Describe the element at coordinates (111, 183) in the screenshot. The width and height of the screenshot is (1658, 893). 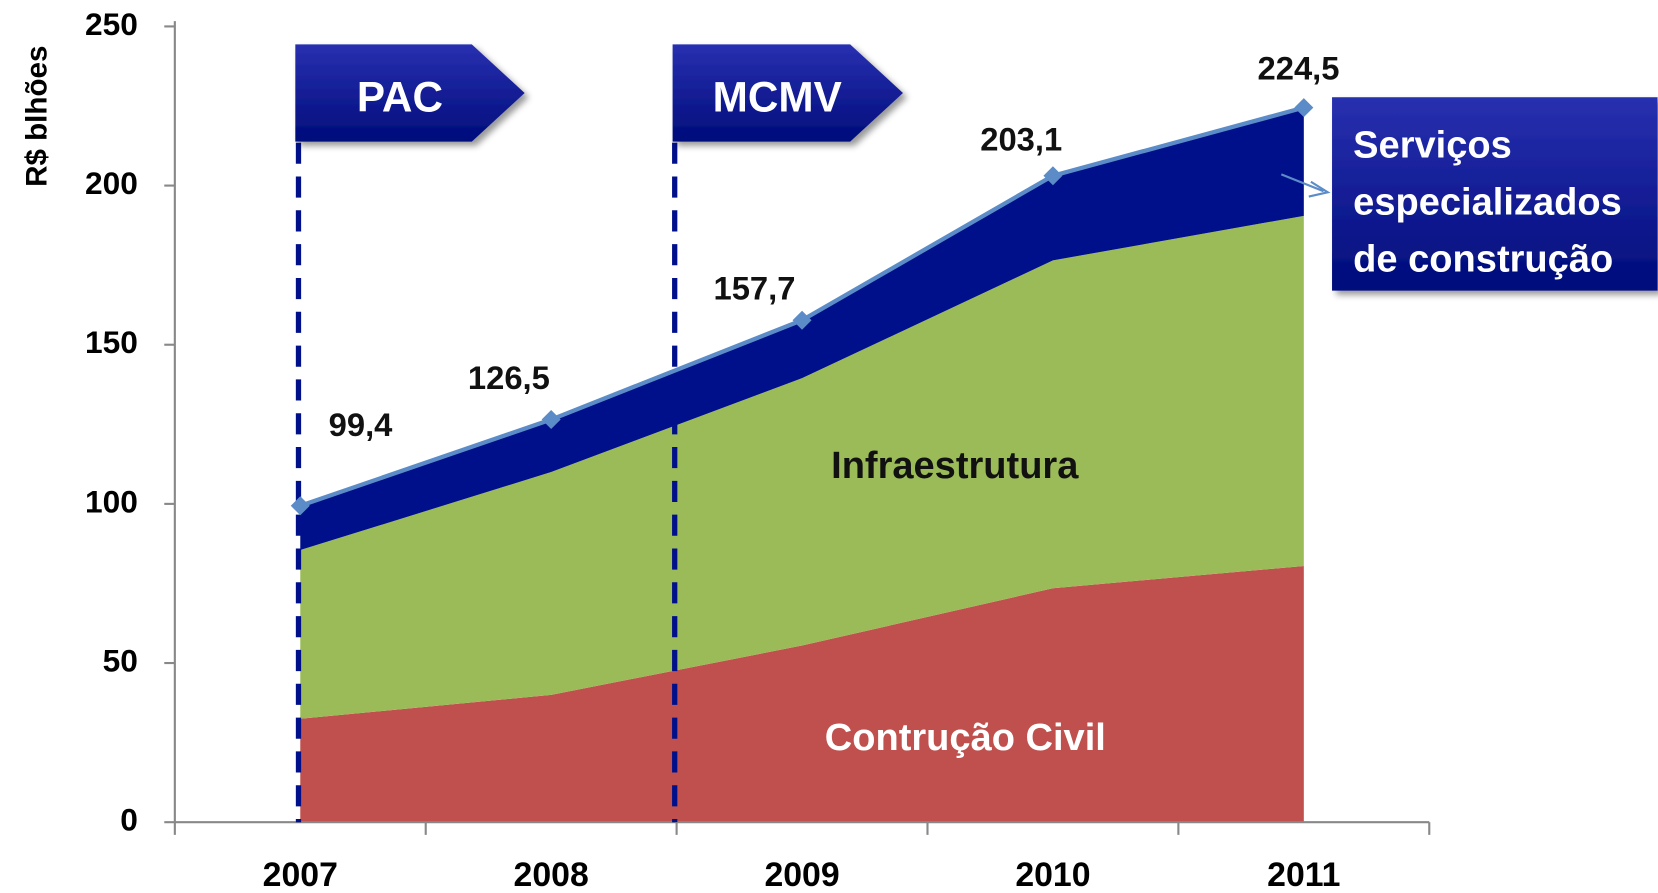
I see `y-tick-label: 200` at that location.